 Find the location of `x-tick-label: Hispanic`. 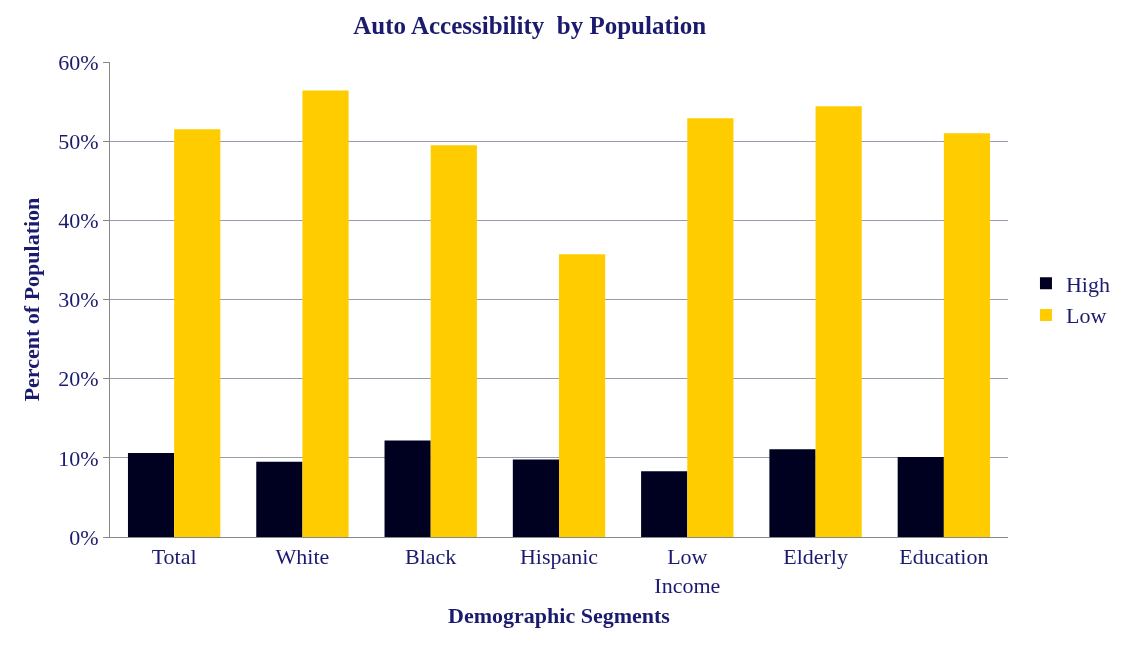

x-tick-label: Hispanic is located at coordinates (559, 557).